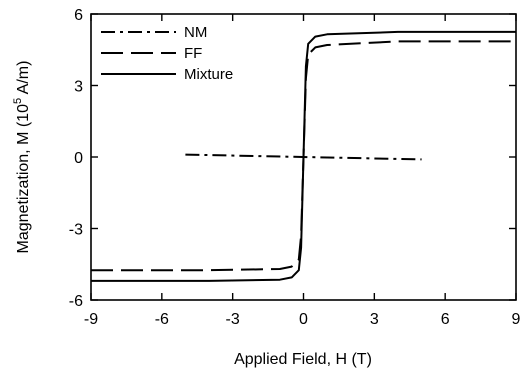 The image size is (529, 377). Describe the element at coordinates (233, 319) in the screenshot. I see `x-tick-label: -3` at that location.